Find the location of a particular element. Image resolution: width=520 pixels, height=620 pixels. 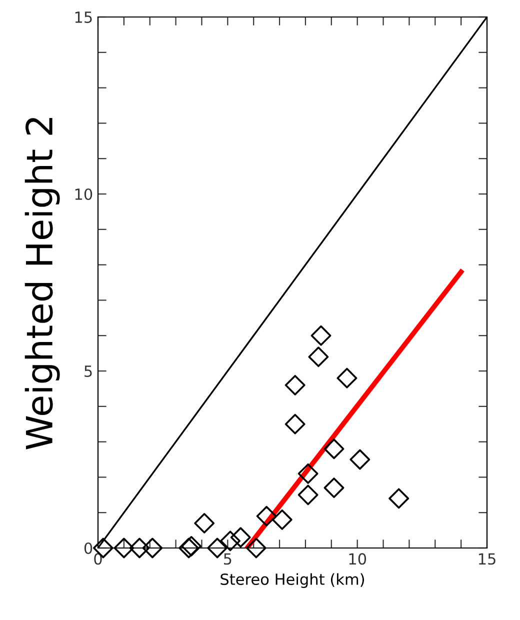

y-tick-label: 10 is located at coordinates (83, 194).